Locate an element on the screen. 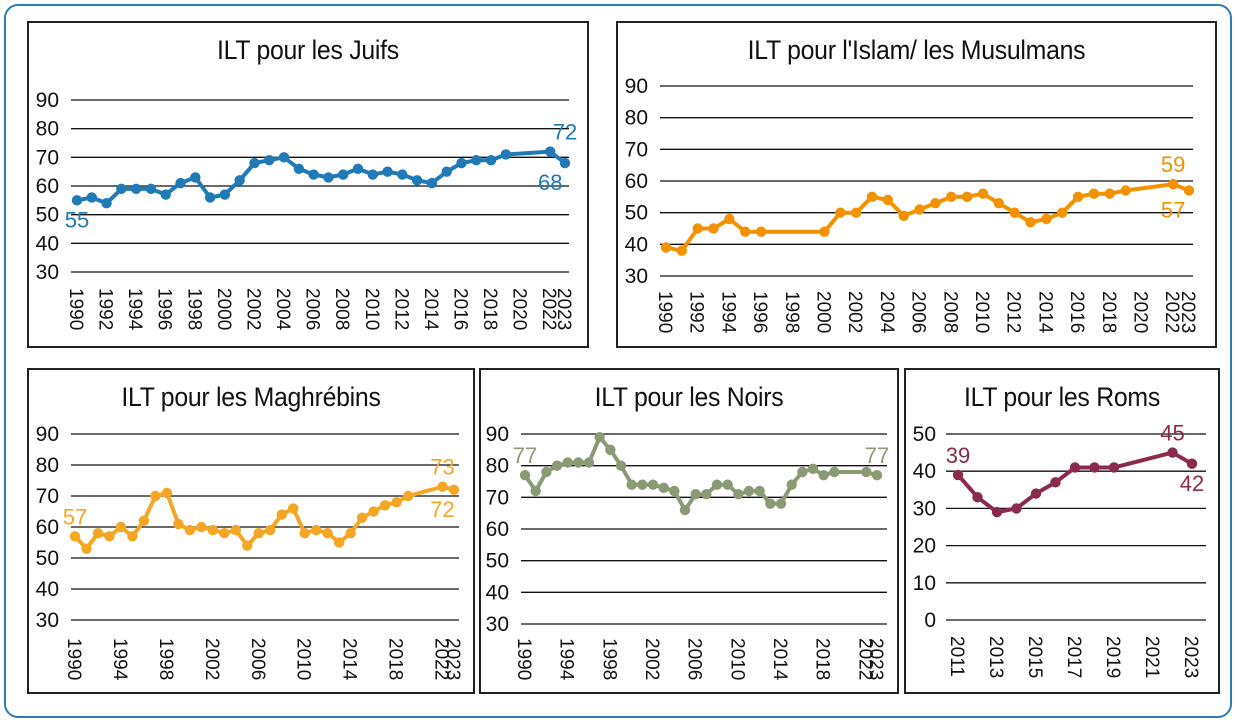 The height and width of the screenshot is (723, 1238). x-tick-label: 2020 is located at coordinates (1139, 312).